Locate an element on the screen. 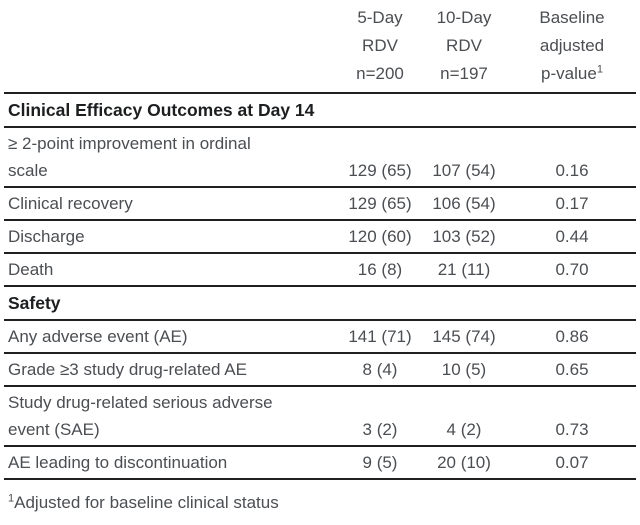 The image size is (640, 525). value-5day-rdv: 120 (60) is located at coordinates (380, 237).